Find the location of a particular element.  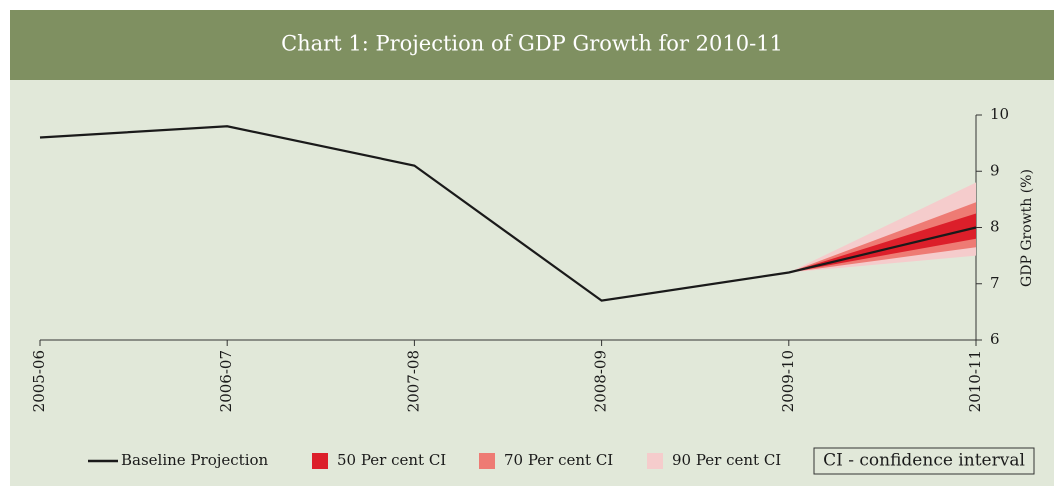

legend-label: 50 Per cent CI is located at coordinates (391, 460).